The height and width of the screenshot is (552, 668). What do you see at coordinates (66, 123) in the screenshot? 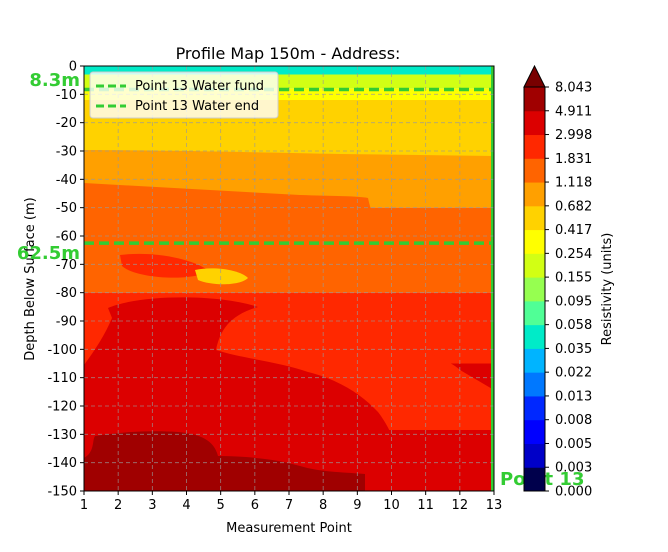
I see `y-tick-label: -20` at bounding box center [66, 123].